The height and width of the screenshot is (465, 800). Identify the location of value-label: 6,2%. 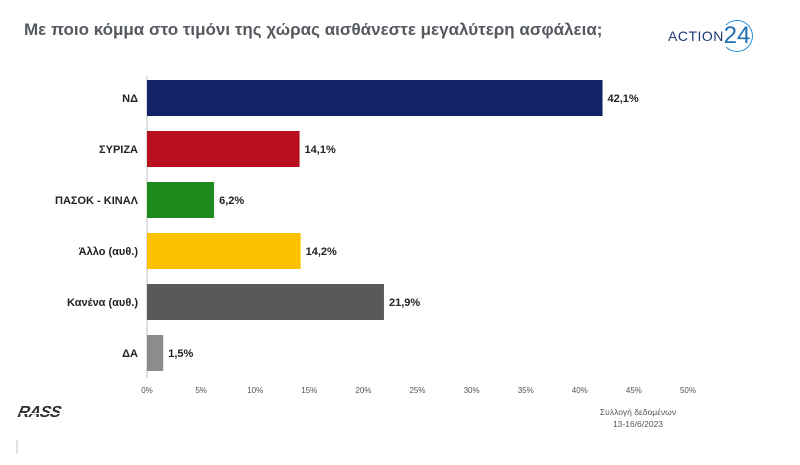
(231, 201).